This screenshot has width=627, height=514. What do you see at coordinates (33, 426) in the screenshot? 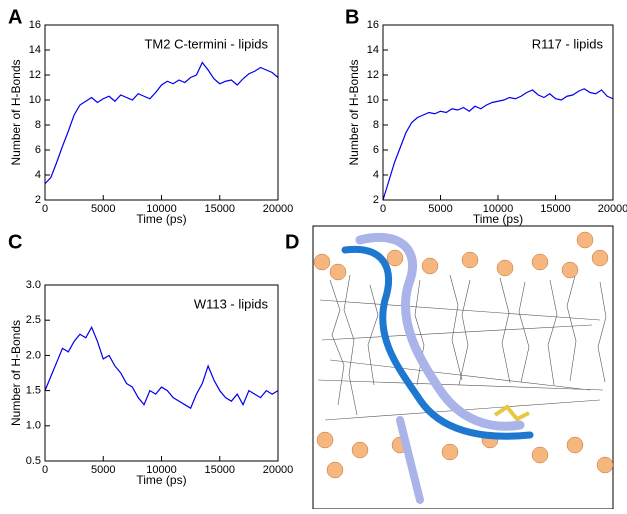
I see `y-tick-label: 1.0` at bounding box center [33, 426].